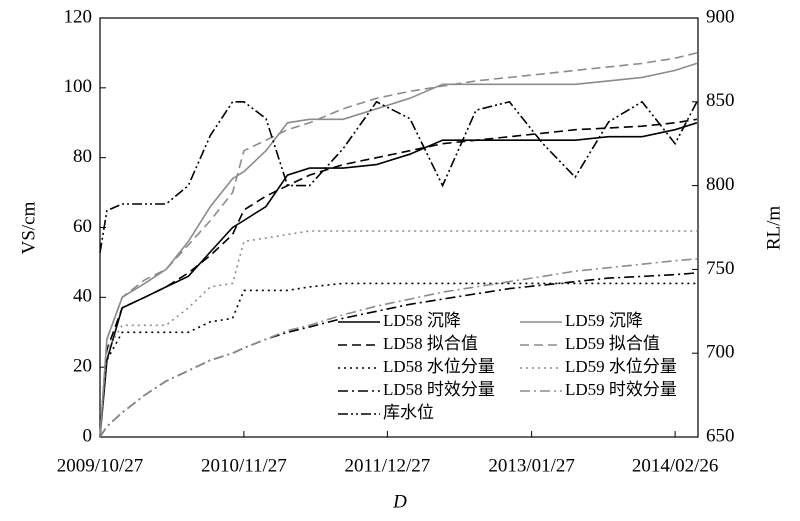 Image resolution: width=800 pixels, height=521 pixels. What do you see at coordinates (604, 320) in the screenshot?
I see `legend-label: LD59 沉降` at bounding box center [604, 320].